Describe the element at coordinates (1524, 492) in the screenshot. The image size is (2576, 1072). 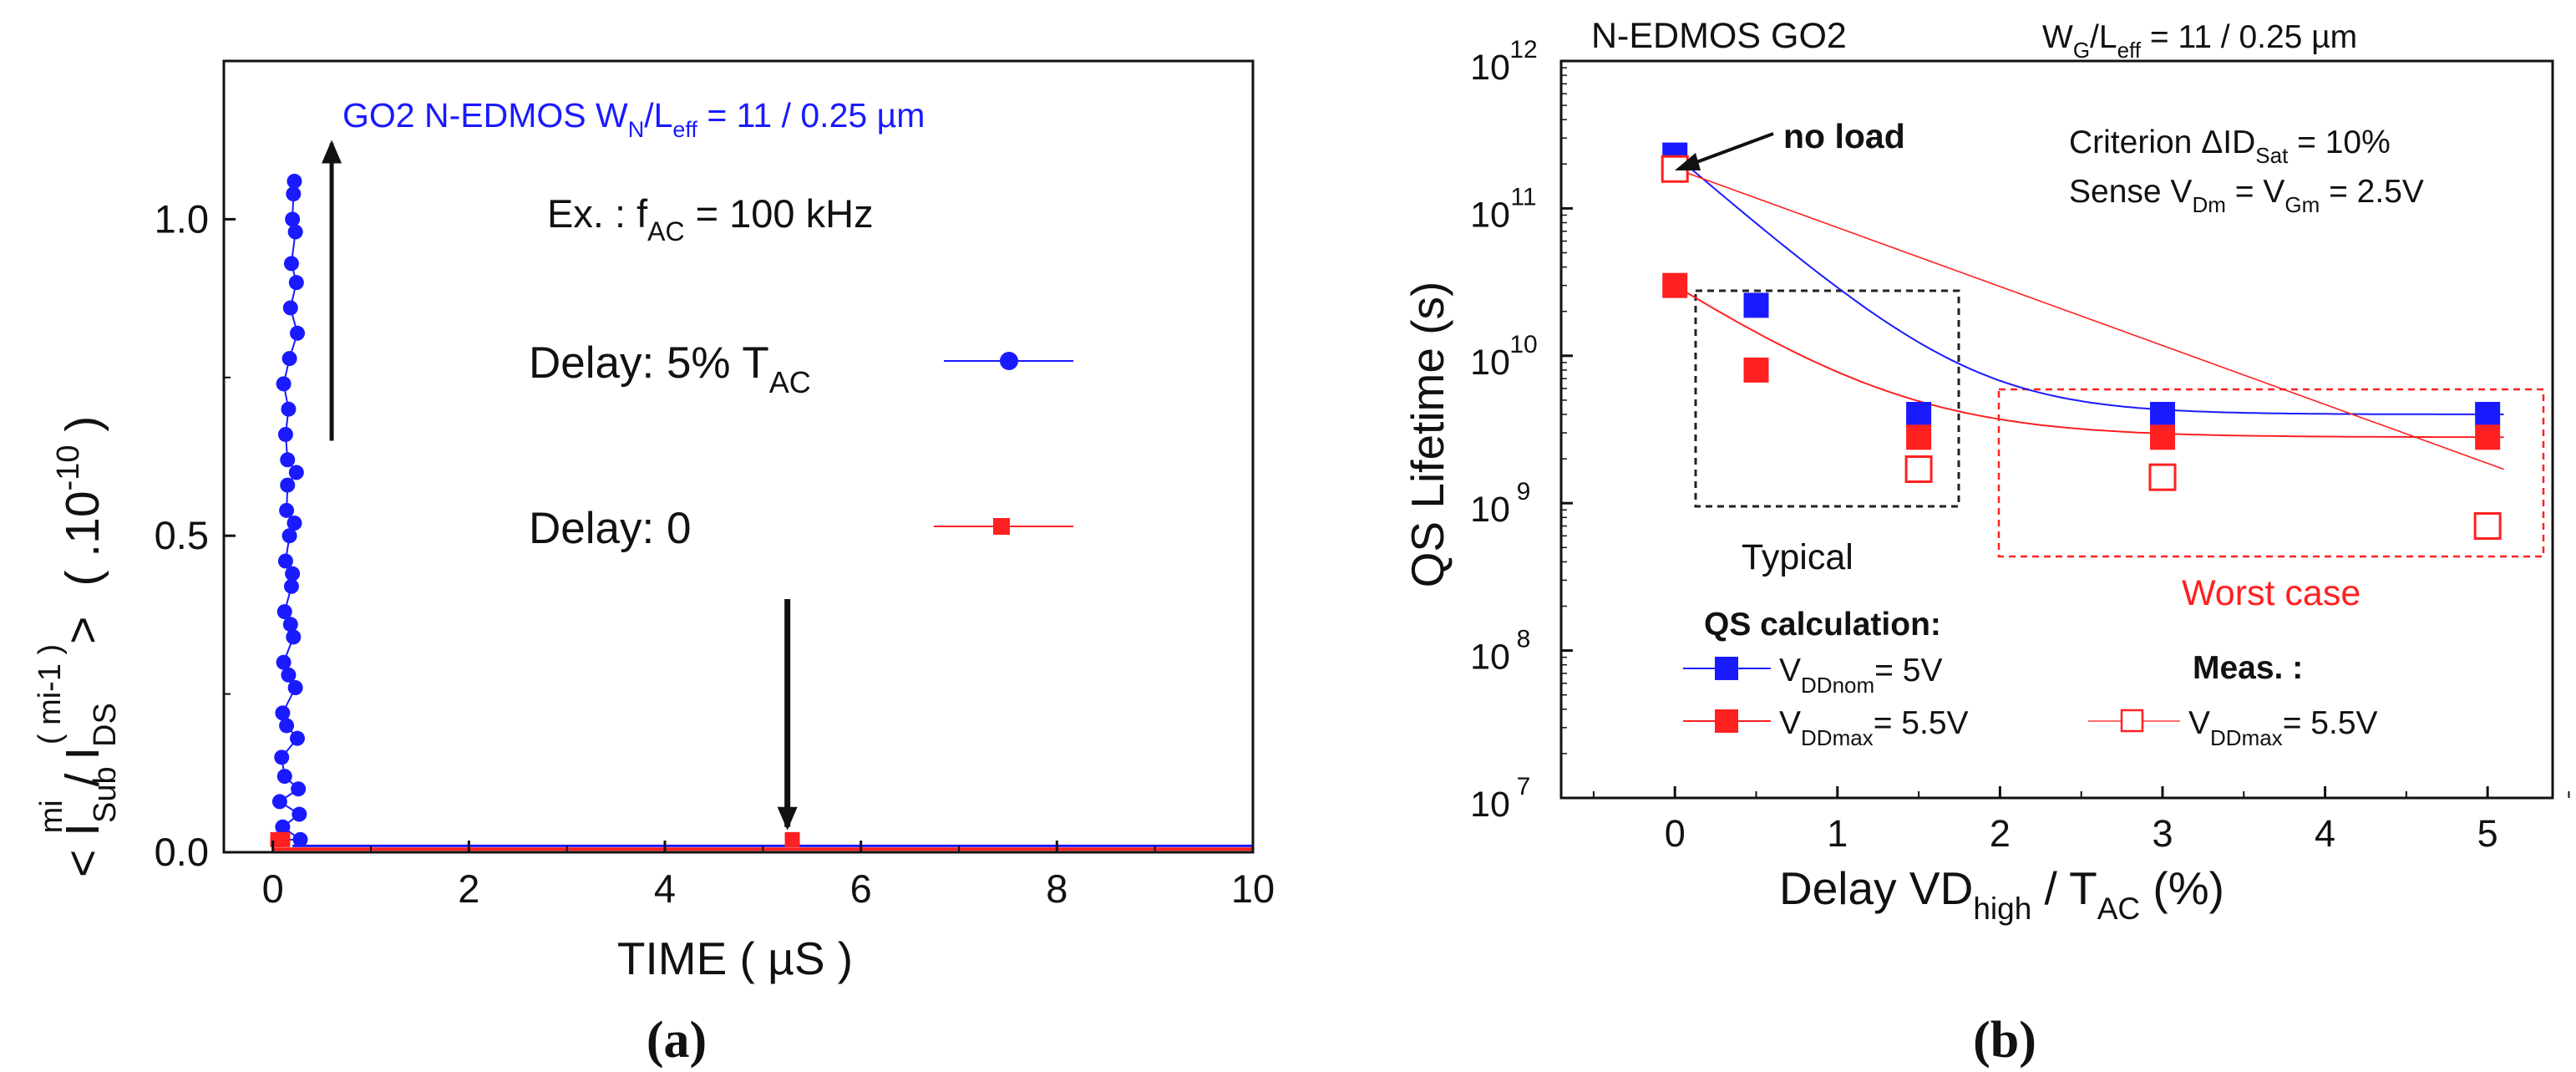
I see `y-tick-exponent: 9` at that location.